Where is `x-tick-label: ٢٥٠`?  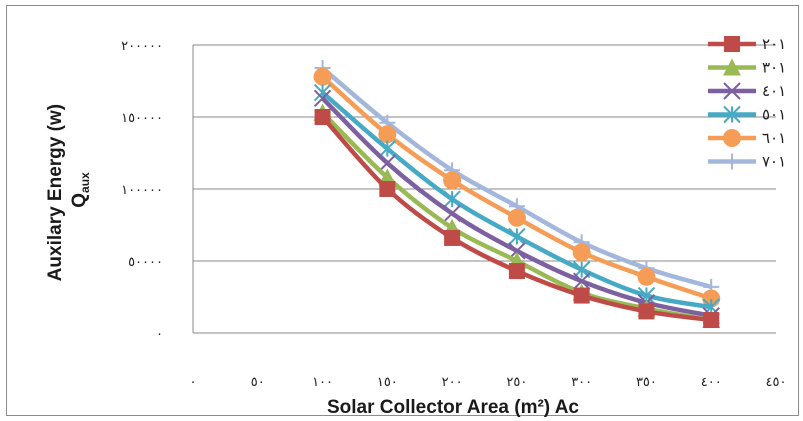 x-tick-label: ٢٥٠ is located at coordinates (516, 382).